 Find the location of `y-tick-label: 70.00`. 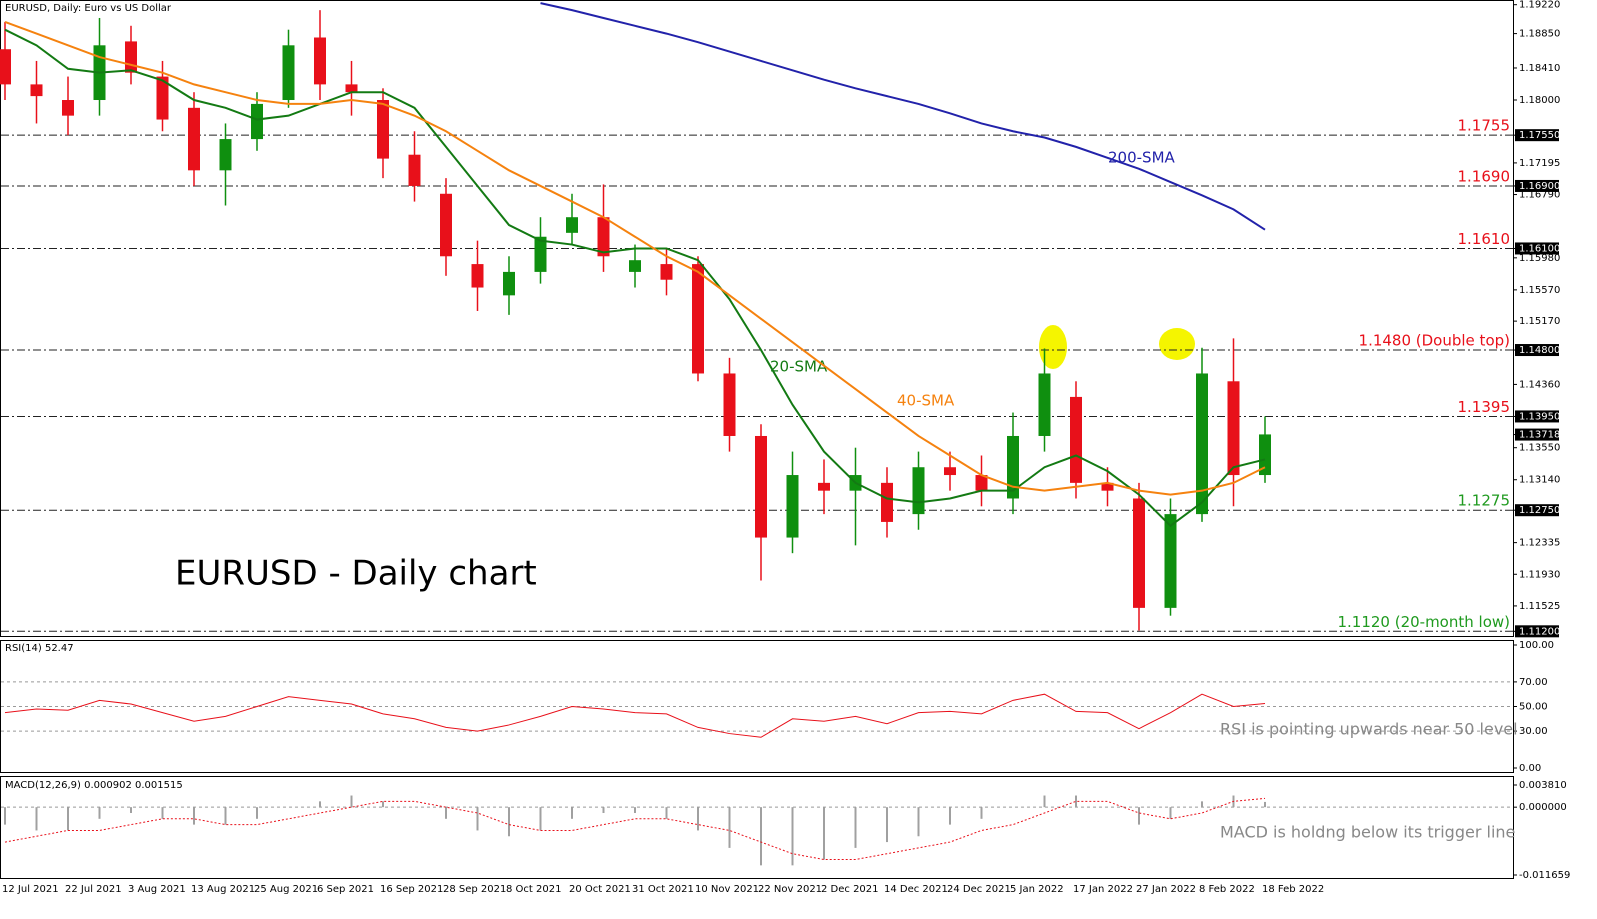

y-tick-label: 70.00 is located at coordinates (1533, 682).